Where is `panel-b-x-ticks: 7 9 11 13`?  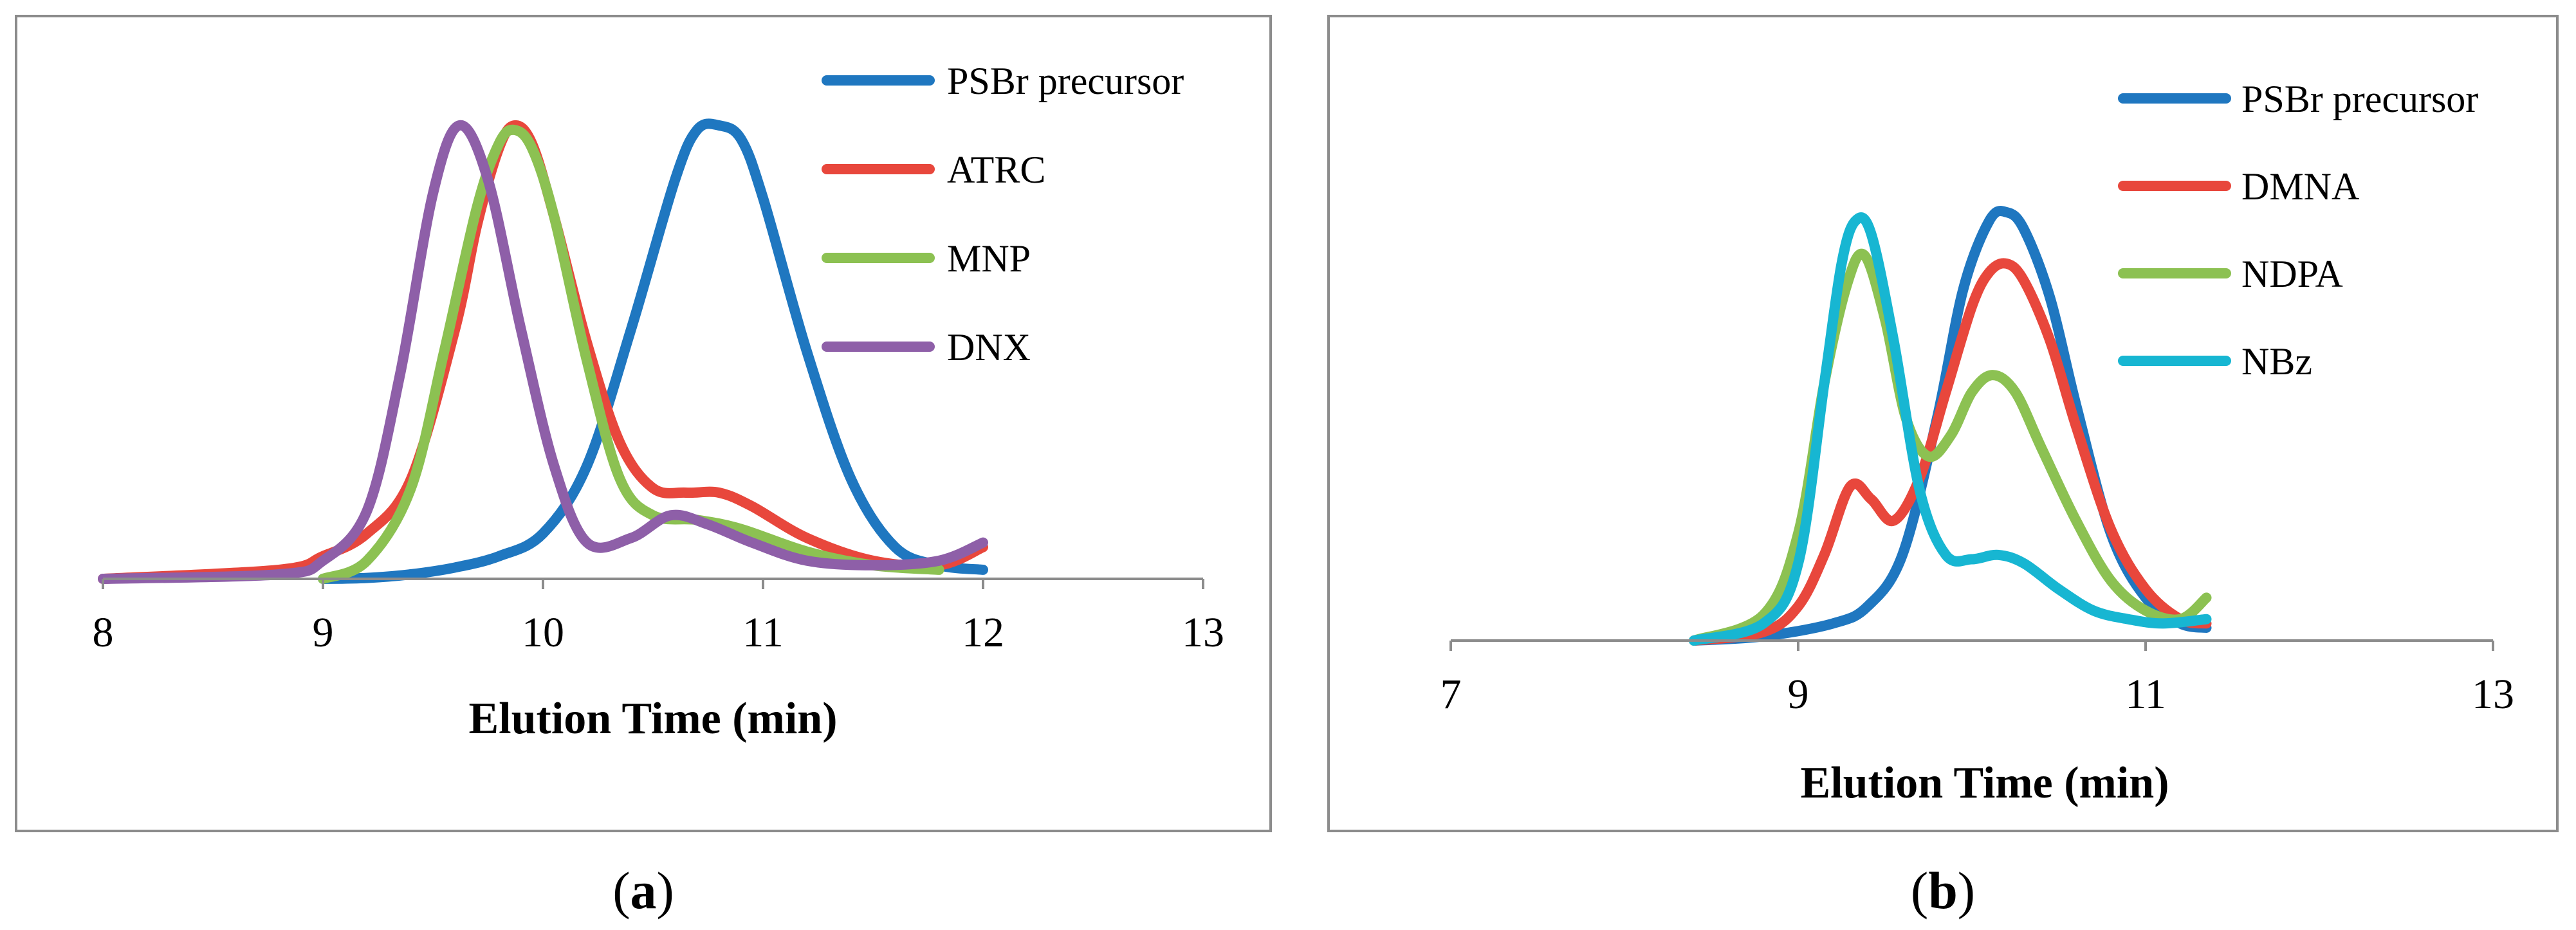 panel-b-x-ticks: 7 9 11 13 is located at coordinates (1977, 679).